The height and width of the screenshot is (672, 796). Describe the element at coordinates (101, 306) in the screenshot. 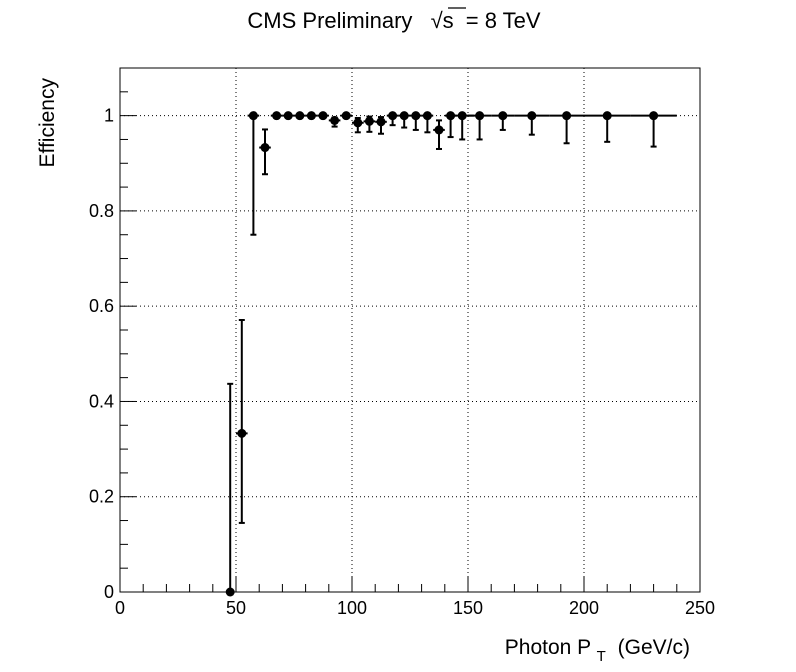

I see `y-tick-label: 0.6` at that location.